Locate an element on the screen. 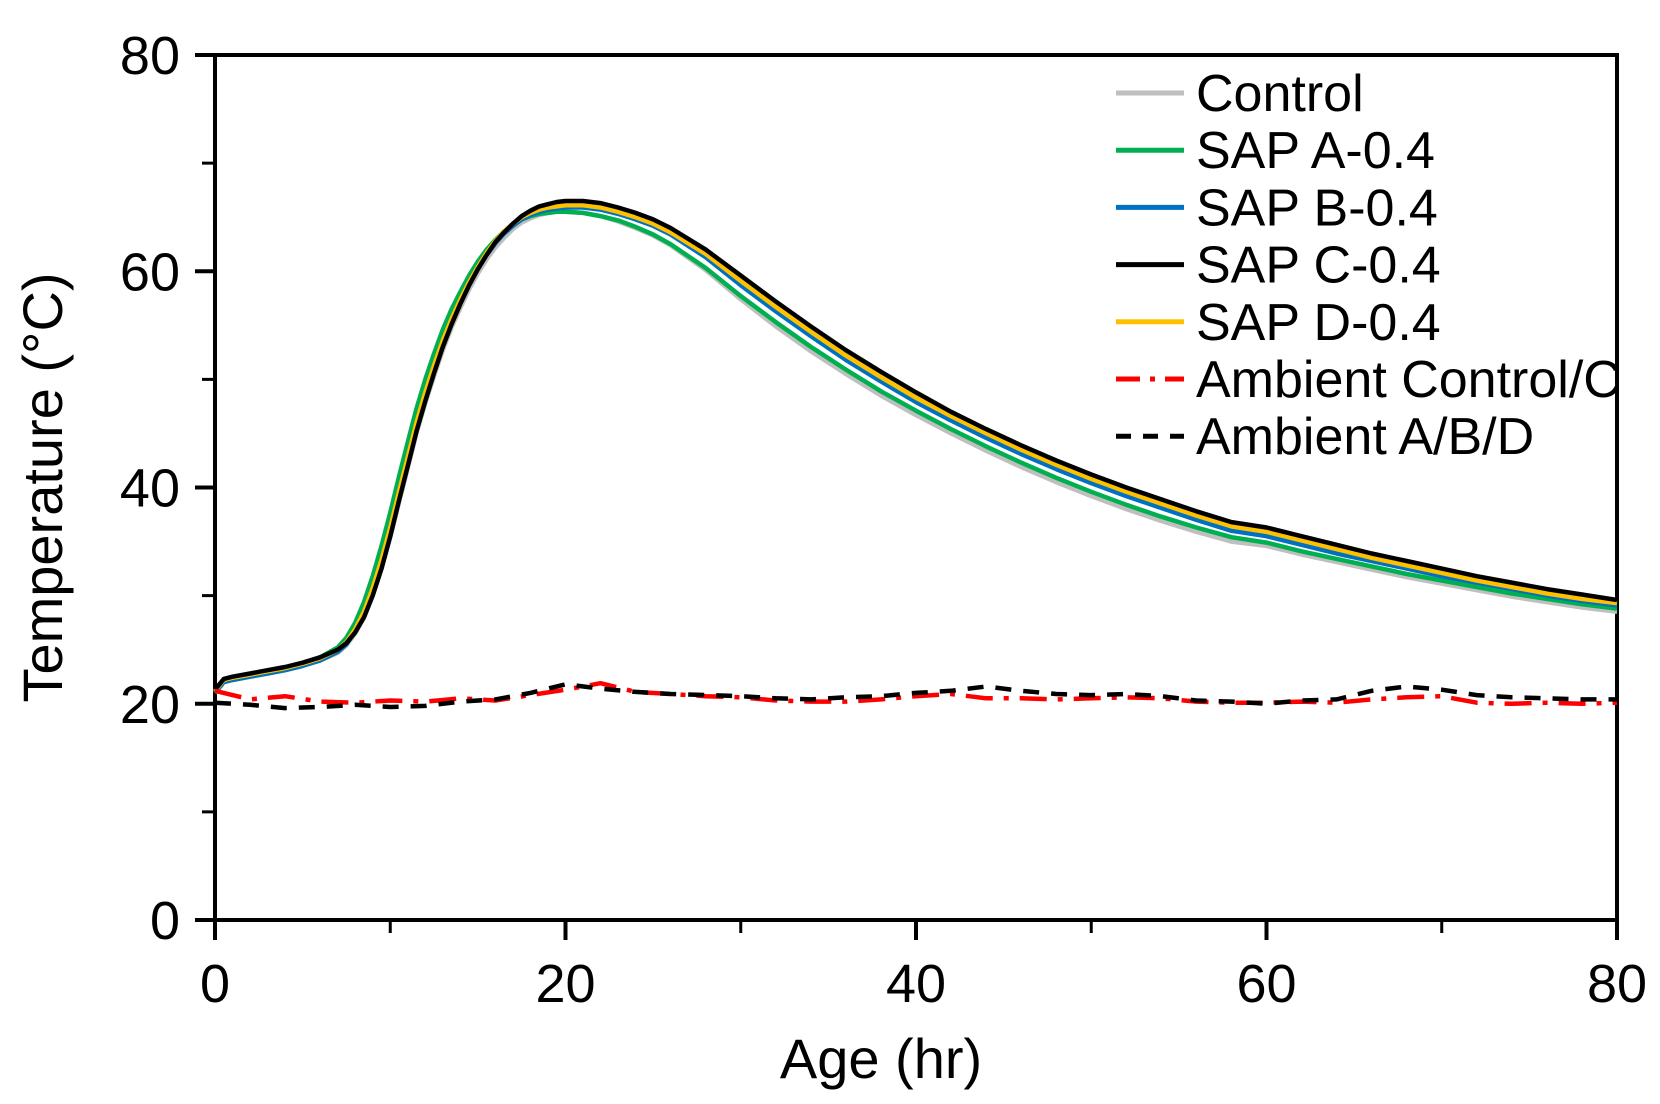 The width and height of the screenshot is (1660, 1104). y-tick-label: 60 is located at coordinates (150, 272).